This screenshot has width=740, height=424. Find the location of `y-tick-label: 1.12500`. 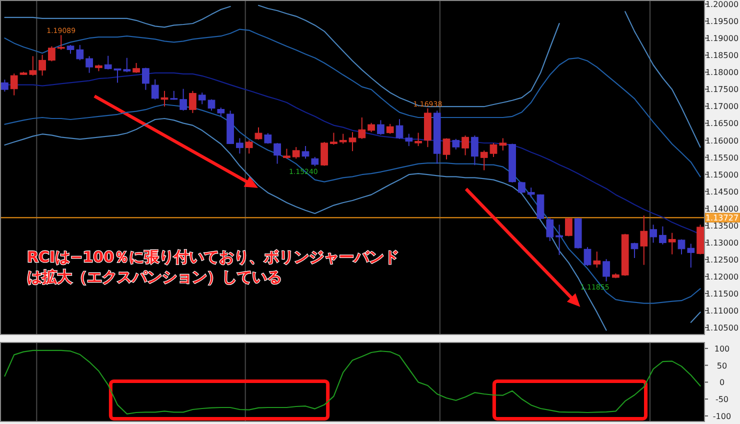

y-tick-label: 1.12500 is located at coordinates (722, 259).